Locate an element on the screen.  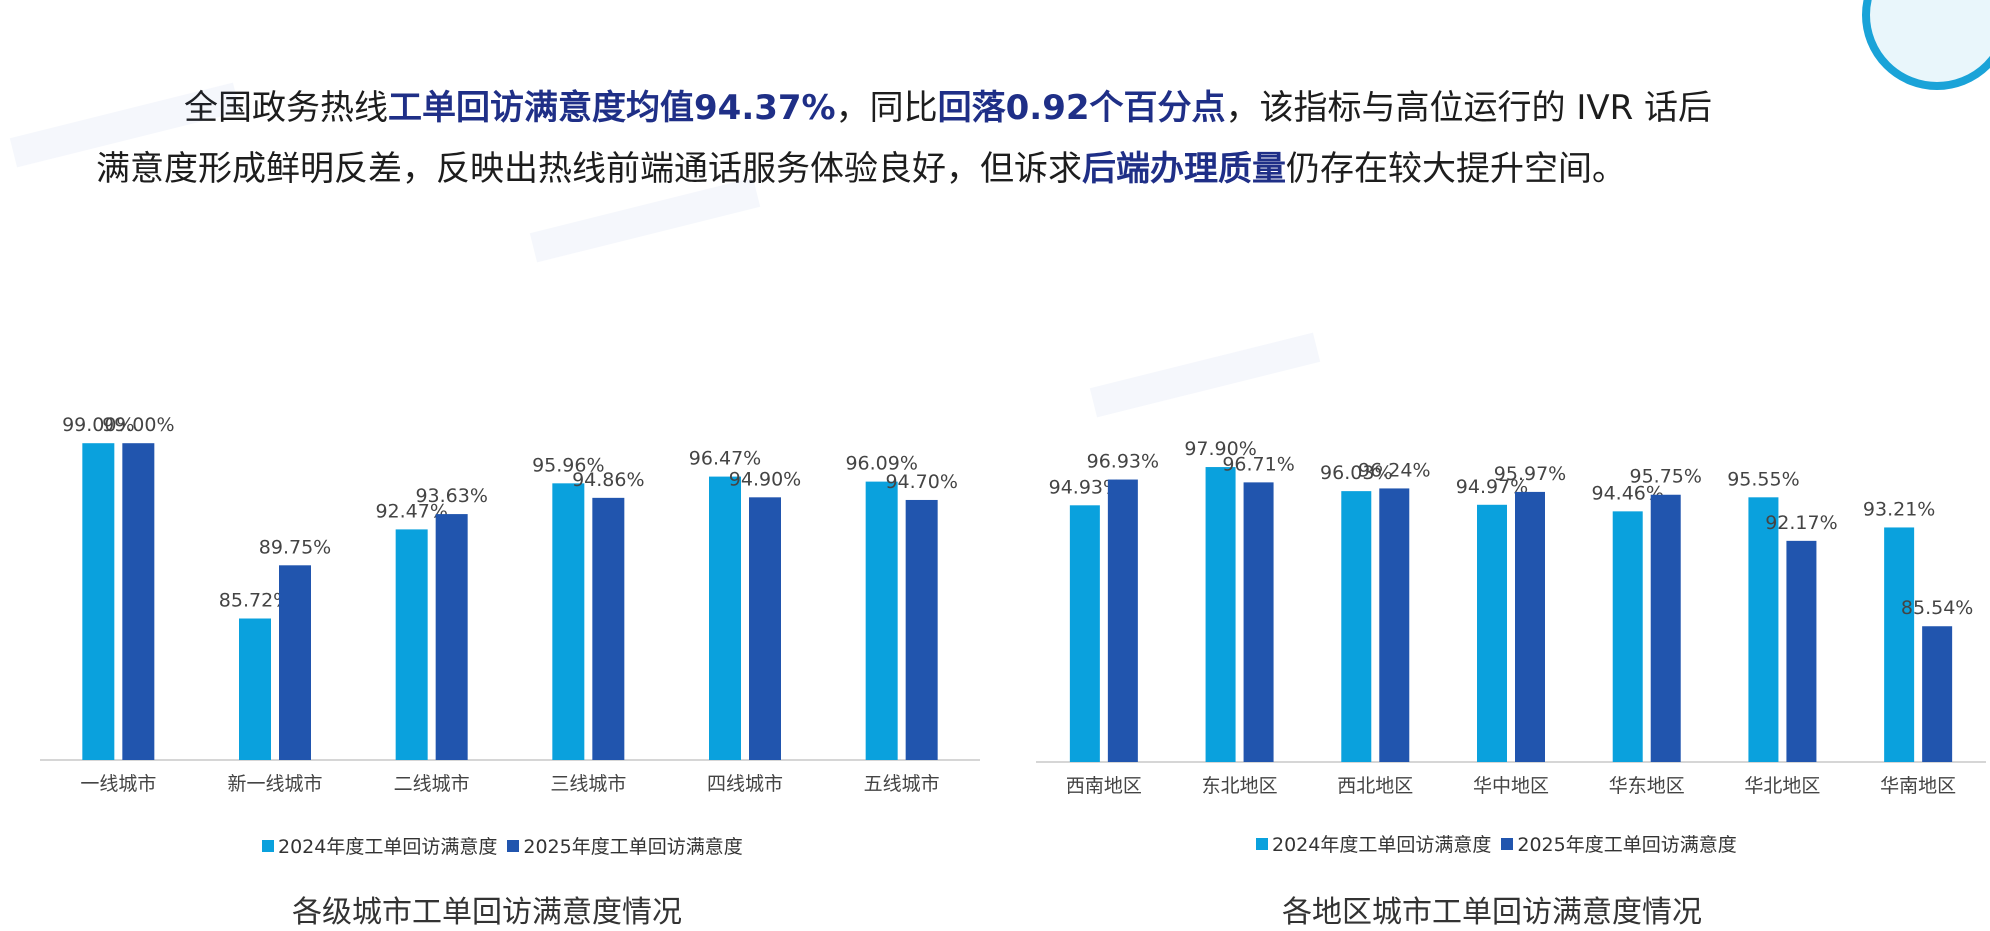
data-label: 97.90% is located at coordinates (1220, 449).